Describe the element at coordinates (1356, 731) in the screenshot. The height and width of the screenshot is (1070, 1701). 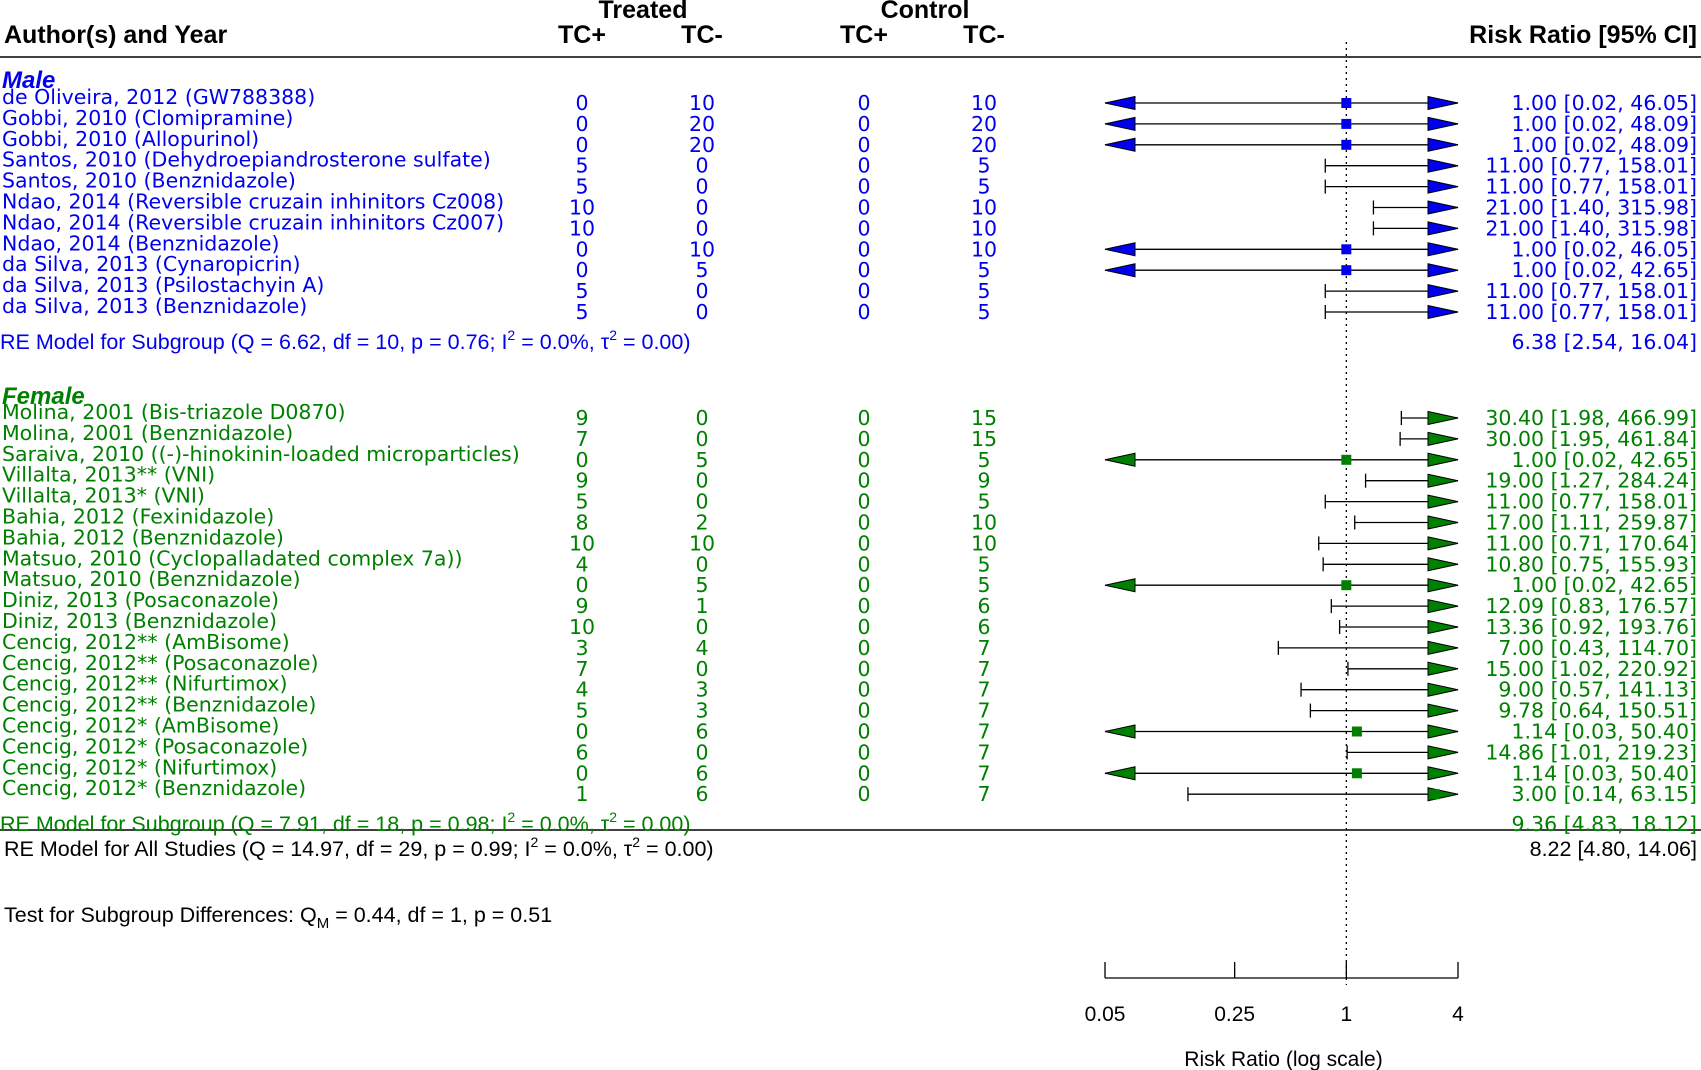
I see `study-1-15-point` at that location.